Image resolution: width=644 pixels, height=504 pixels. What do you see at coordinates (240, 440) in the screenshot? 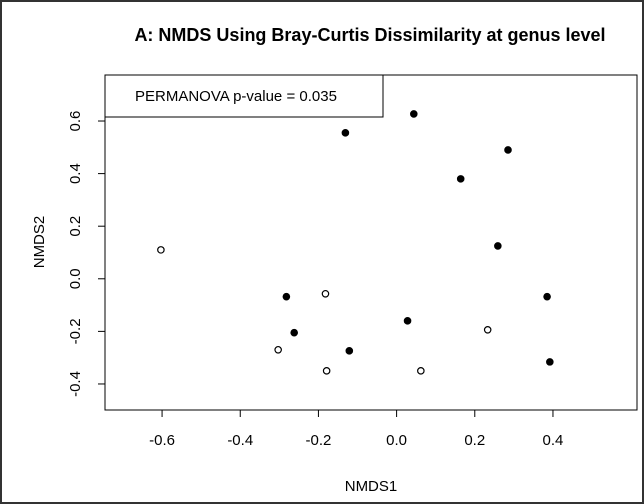
I see `x-tick-label: -0.4` at bounding box center [240, 440].